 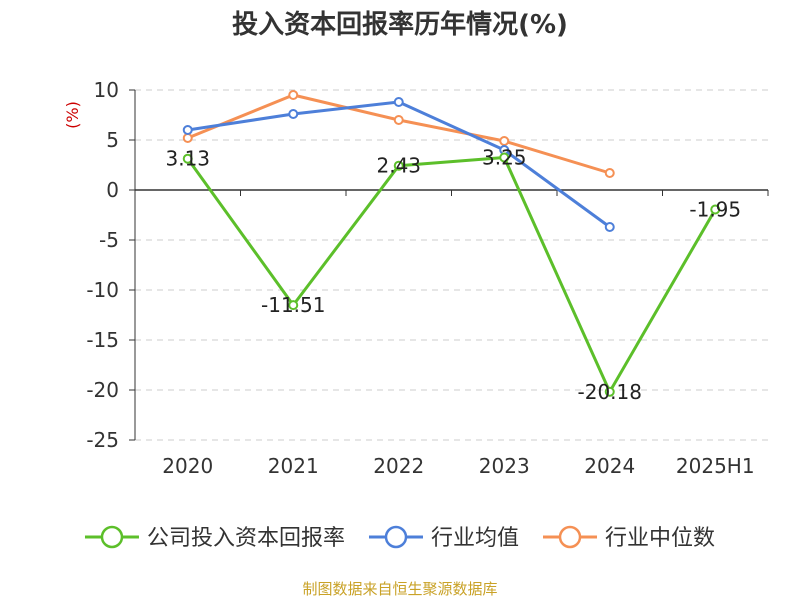 What do you see at coordinates (609, 466) in the screenshot?
I see `x-tick-label: 2024` at bounding box center [609, 466].